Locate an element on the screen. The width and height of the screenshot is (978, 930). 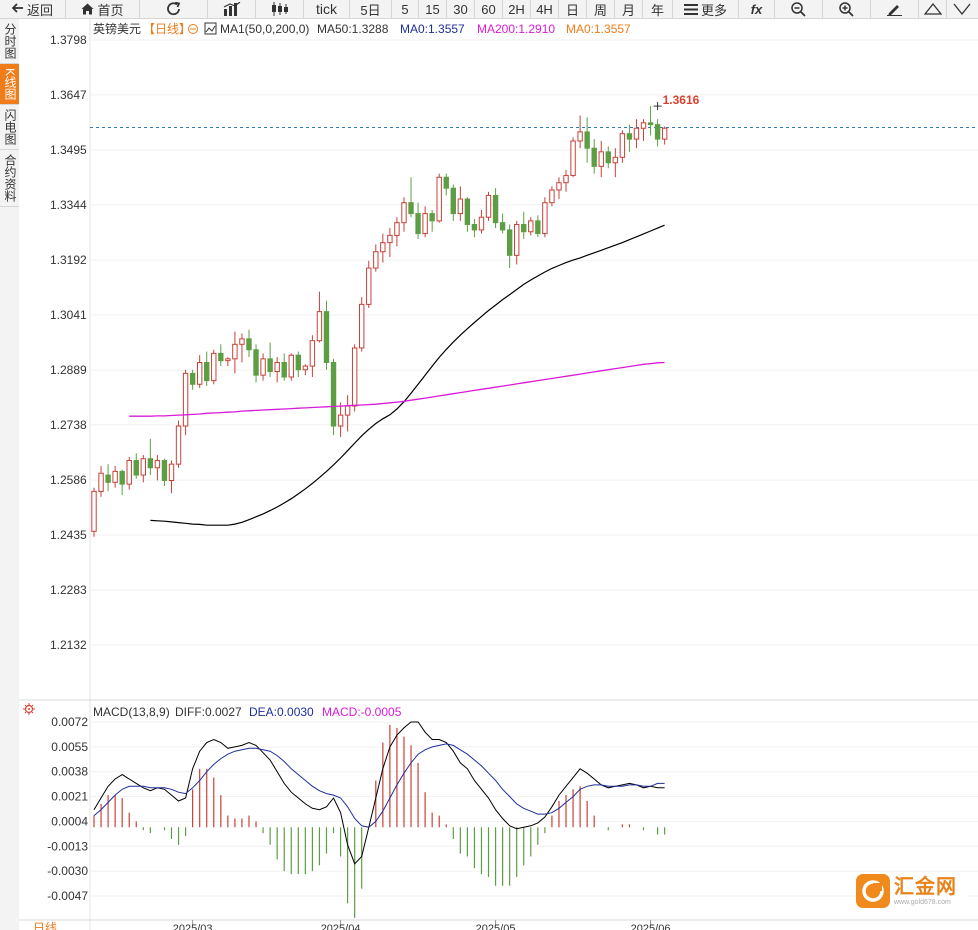
collapse-down-button is located at coordinates (961, 9).